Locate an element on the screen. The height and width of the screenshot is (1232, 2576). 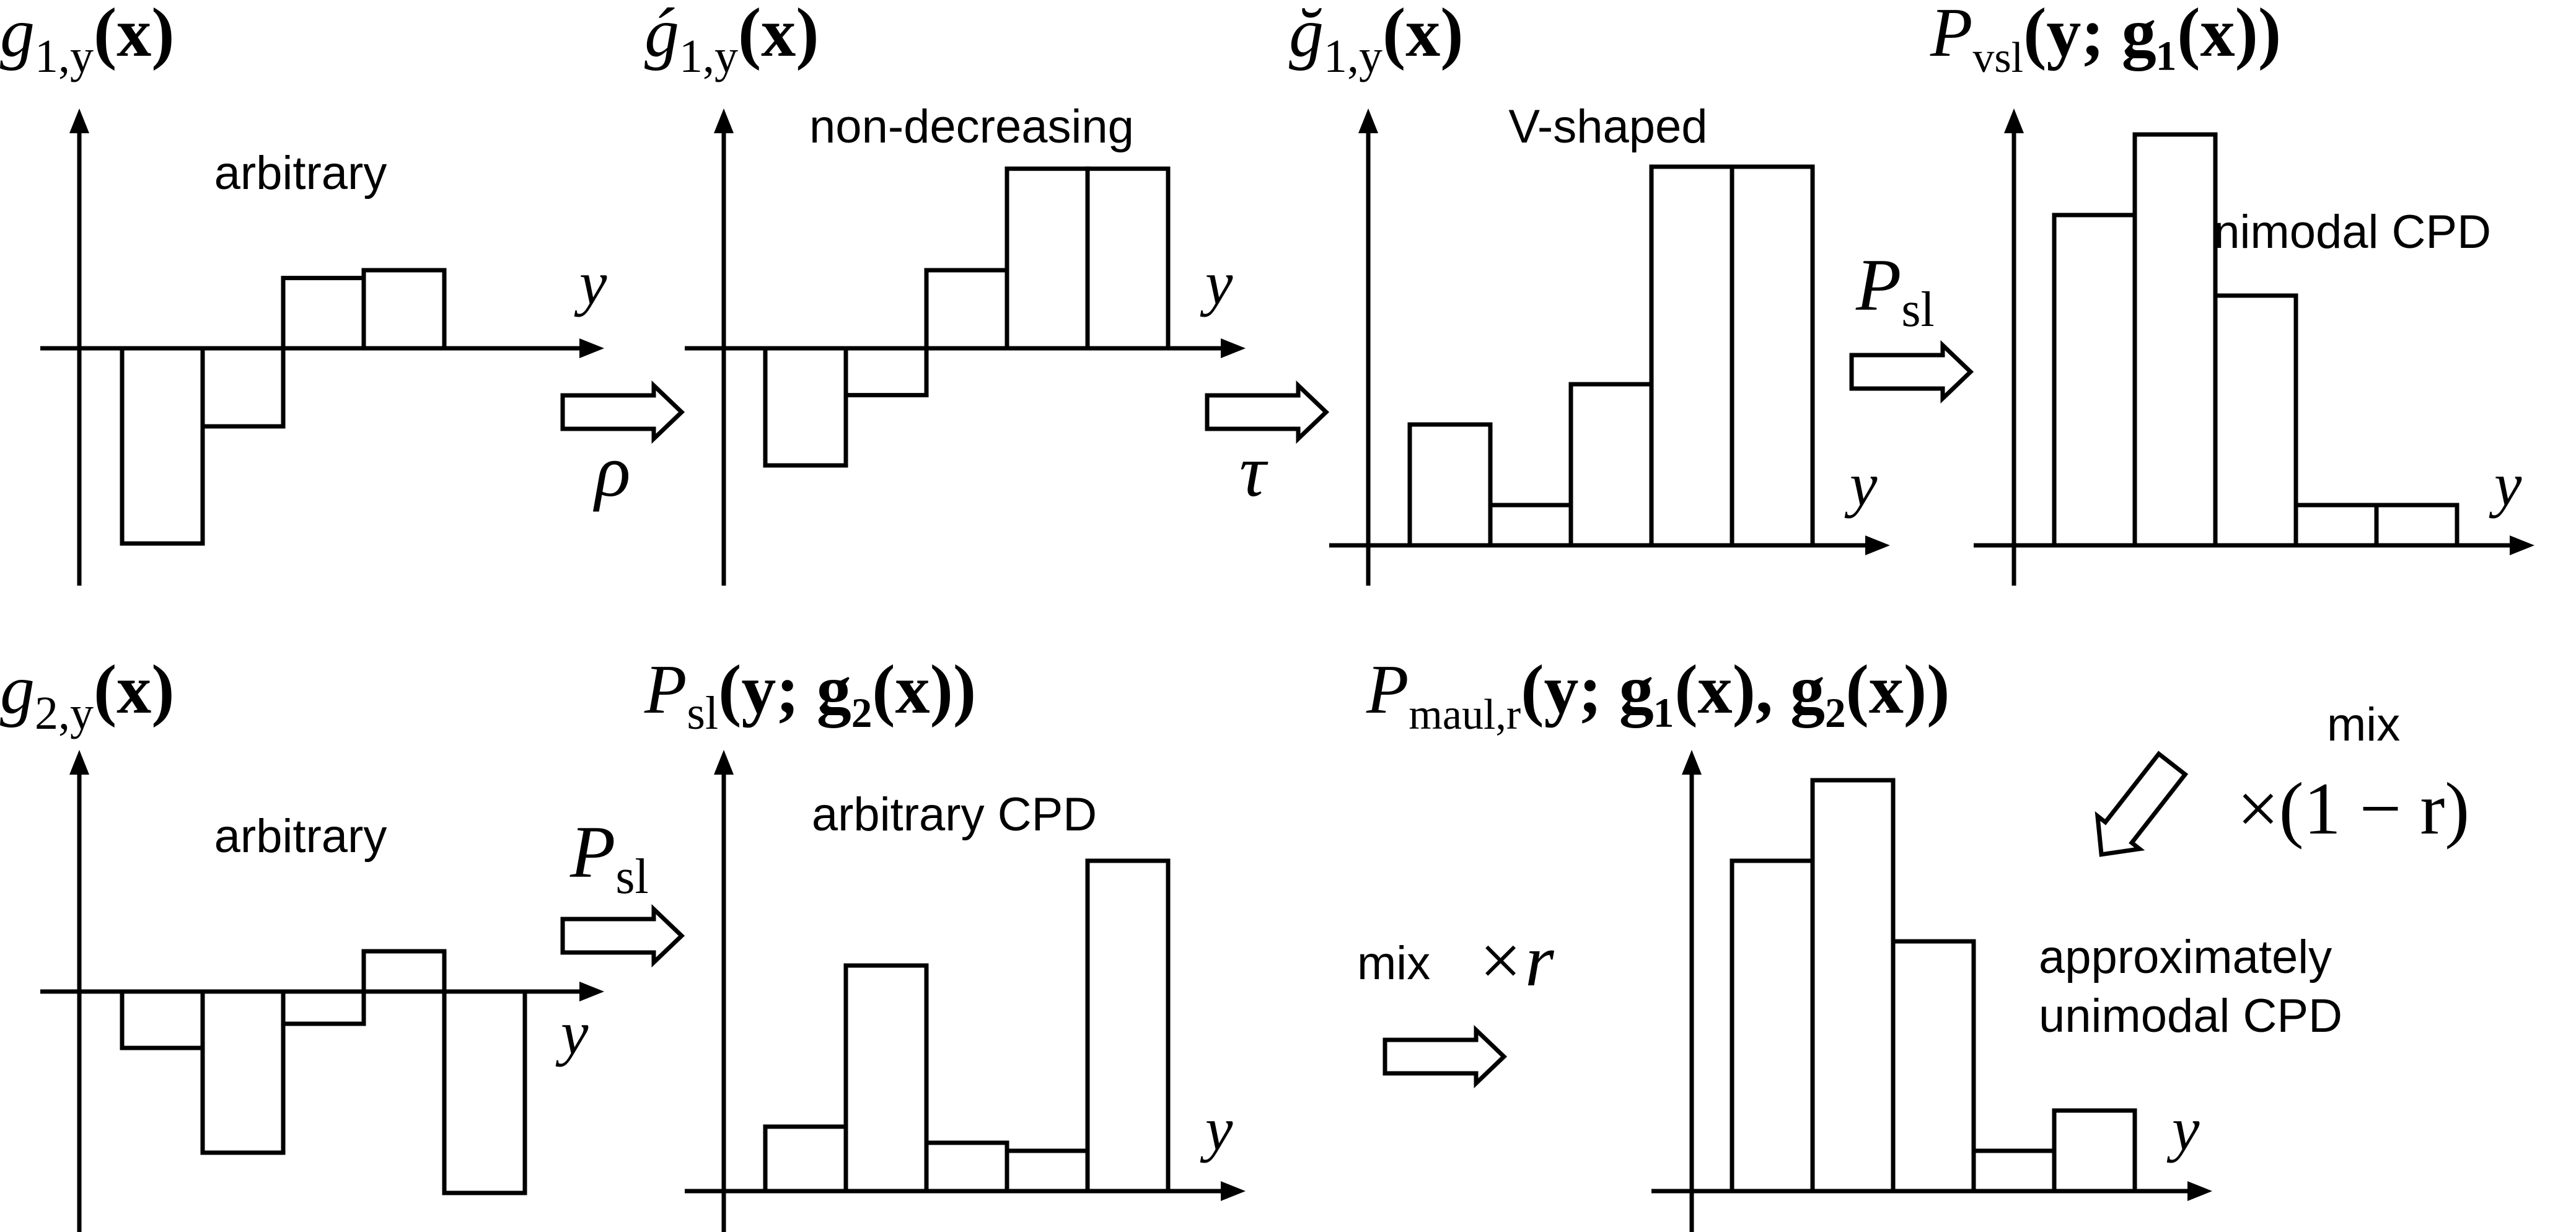
panel-g1-axis-label: y is located at coordinates (590, 283).